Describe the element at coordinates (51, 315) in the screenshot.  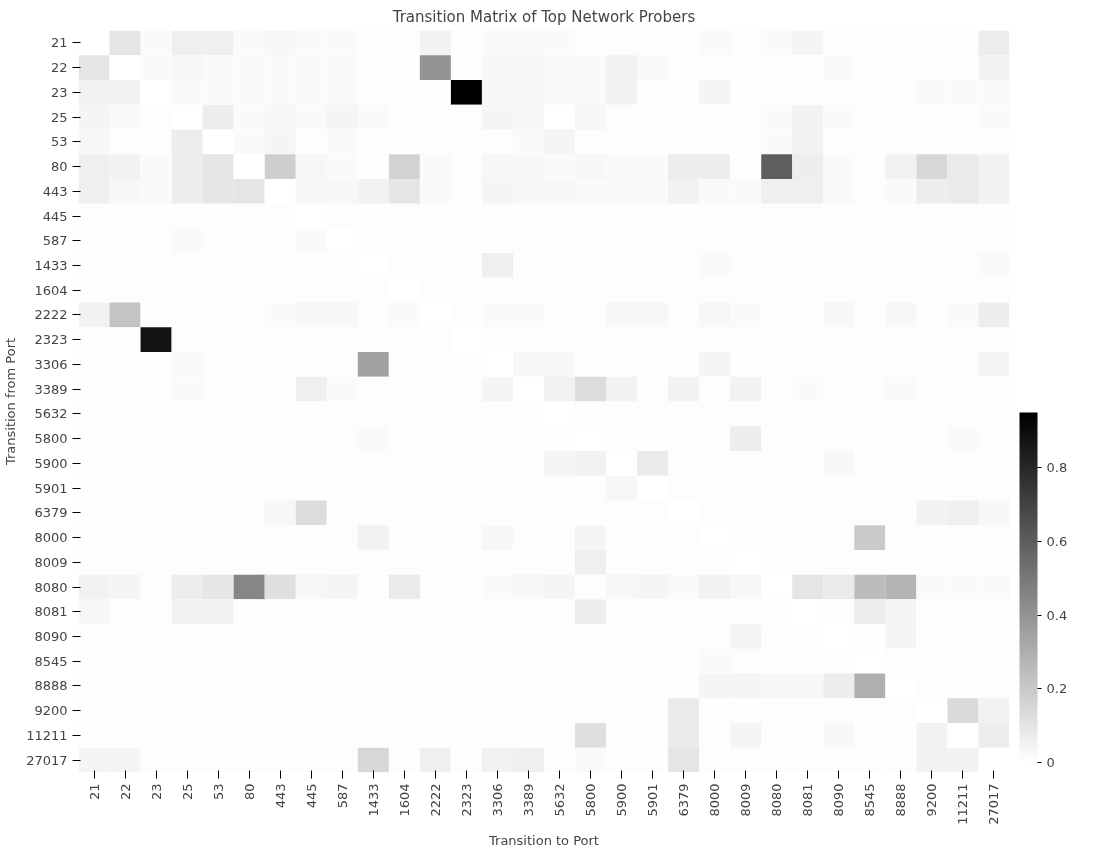
I see `y-tick-label: 2222` at that location.